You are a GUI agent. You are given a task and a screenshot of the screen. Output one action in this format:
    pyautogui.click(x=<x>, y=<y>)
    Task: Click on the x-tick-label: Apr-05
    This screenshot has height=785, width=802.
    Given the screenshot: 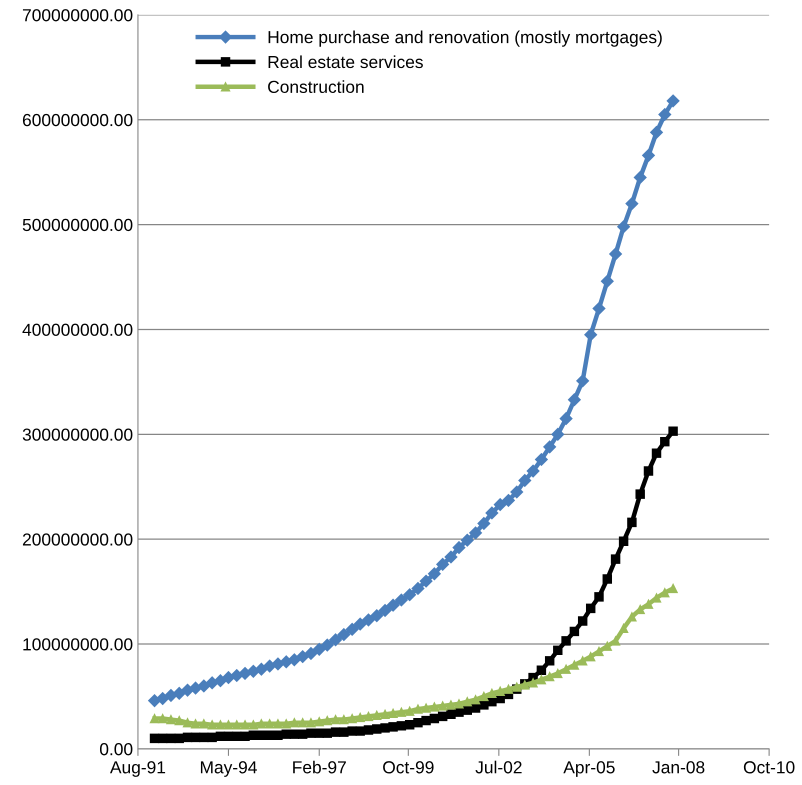 What is the action you would take?
    pyautogui.click(x=589, y=769)
    